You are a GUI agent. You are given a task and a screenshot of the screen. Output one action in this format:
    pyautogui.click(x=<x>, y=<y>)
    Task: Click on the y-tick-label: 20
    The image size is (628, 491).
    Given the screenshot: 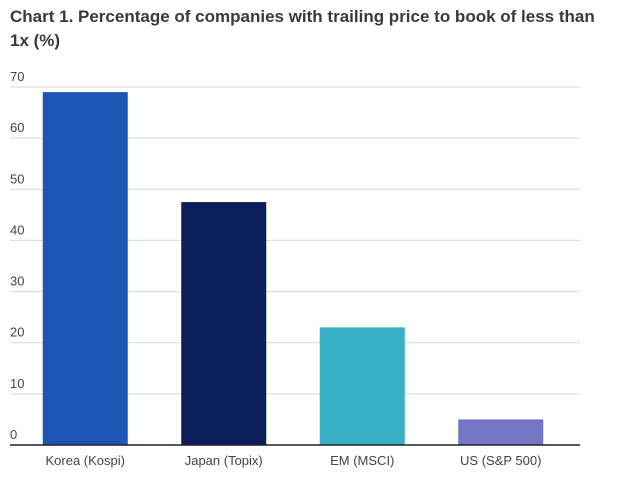 What is the action you would take?
    pyautogui.click(x=17, y=332)
    